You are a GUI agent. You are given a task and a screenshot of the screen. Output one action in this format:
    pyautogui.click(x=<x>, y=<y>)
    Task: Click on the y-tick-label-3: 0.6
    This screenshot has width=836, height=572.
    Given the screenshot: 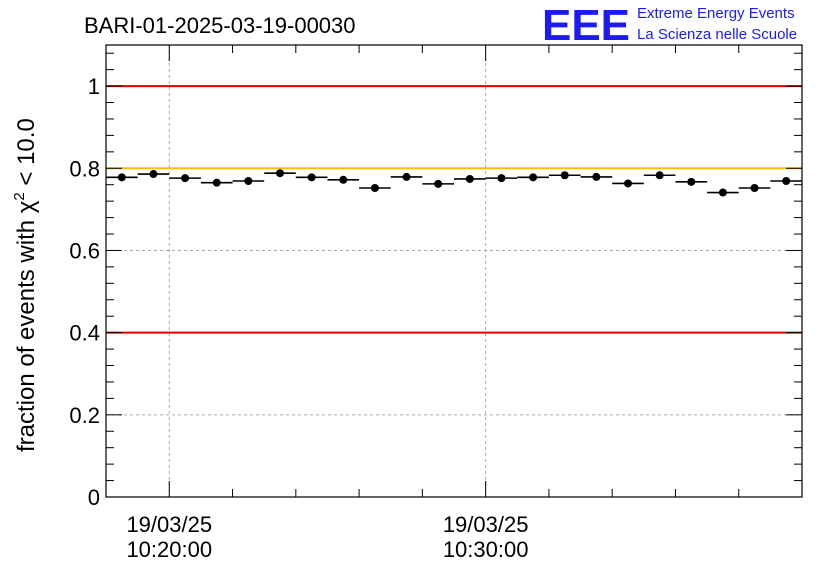 What is the action you would take?
    pyautogui.click(x=84, y=250)
    